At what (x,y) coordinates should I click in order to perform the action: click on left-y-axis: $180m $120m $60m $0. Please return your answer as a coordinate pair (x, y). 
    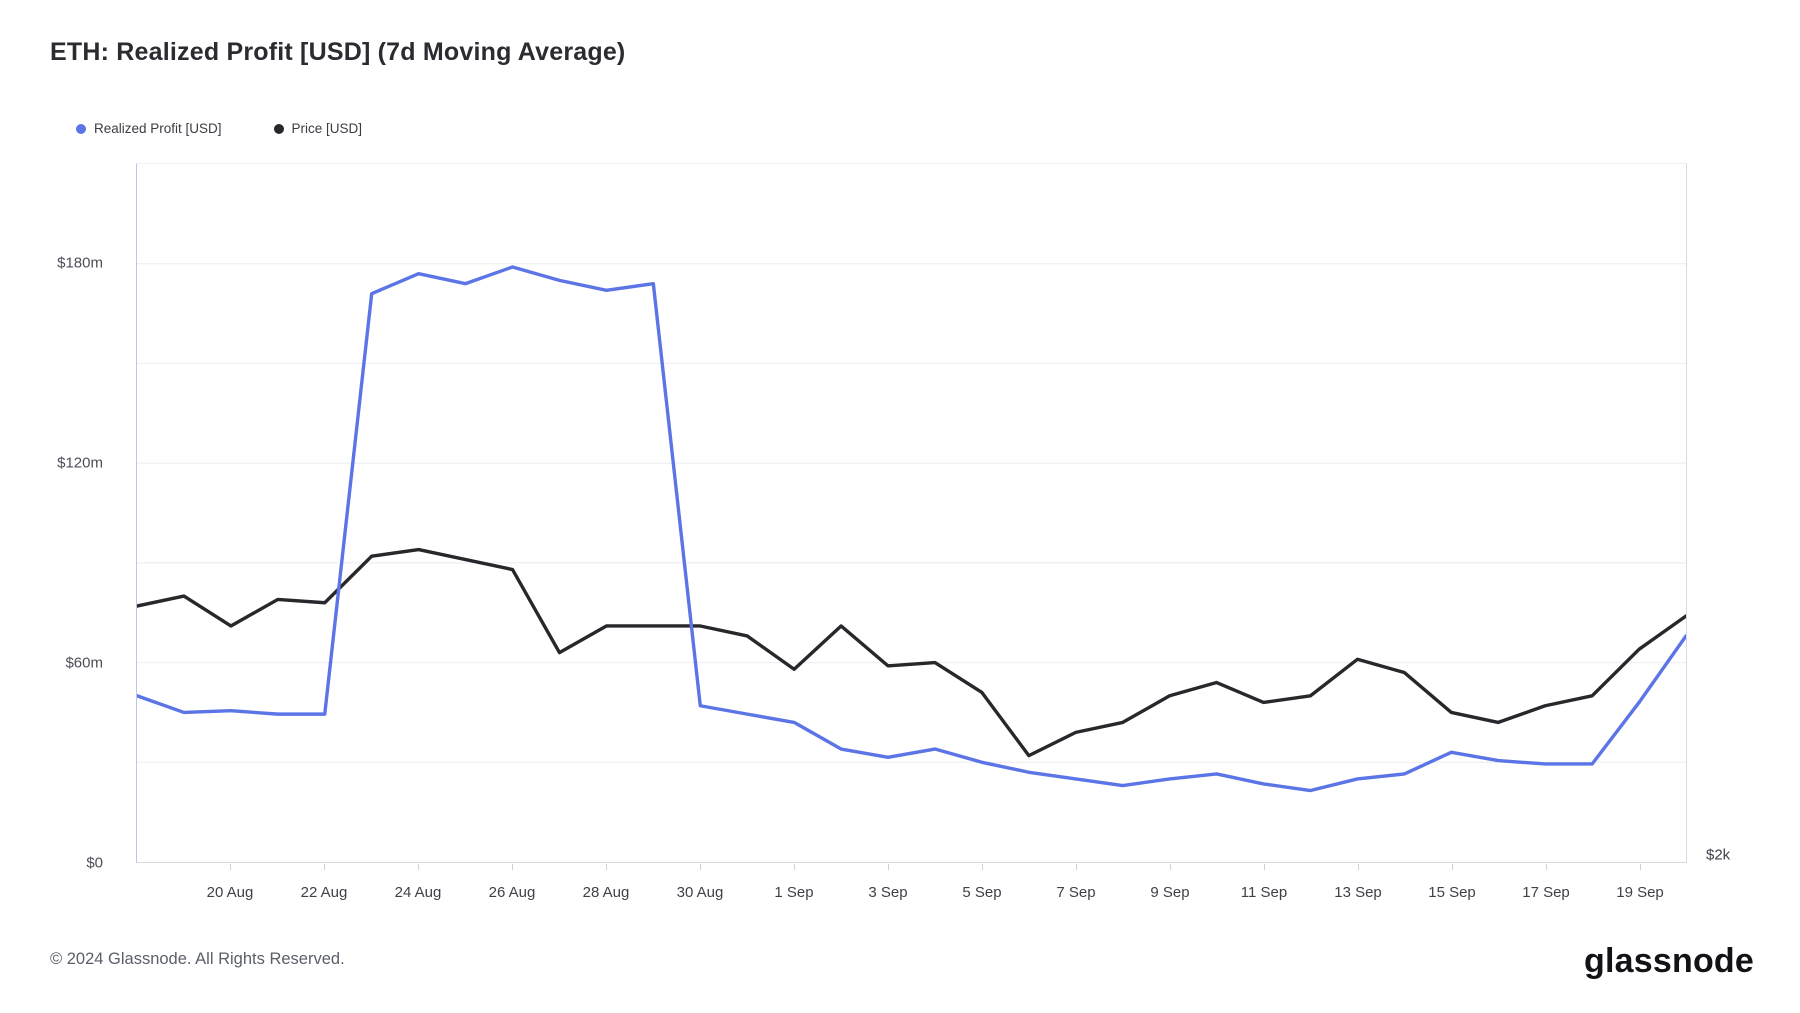
    Looking at the image, I should click on (51, 517).